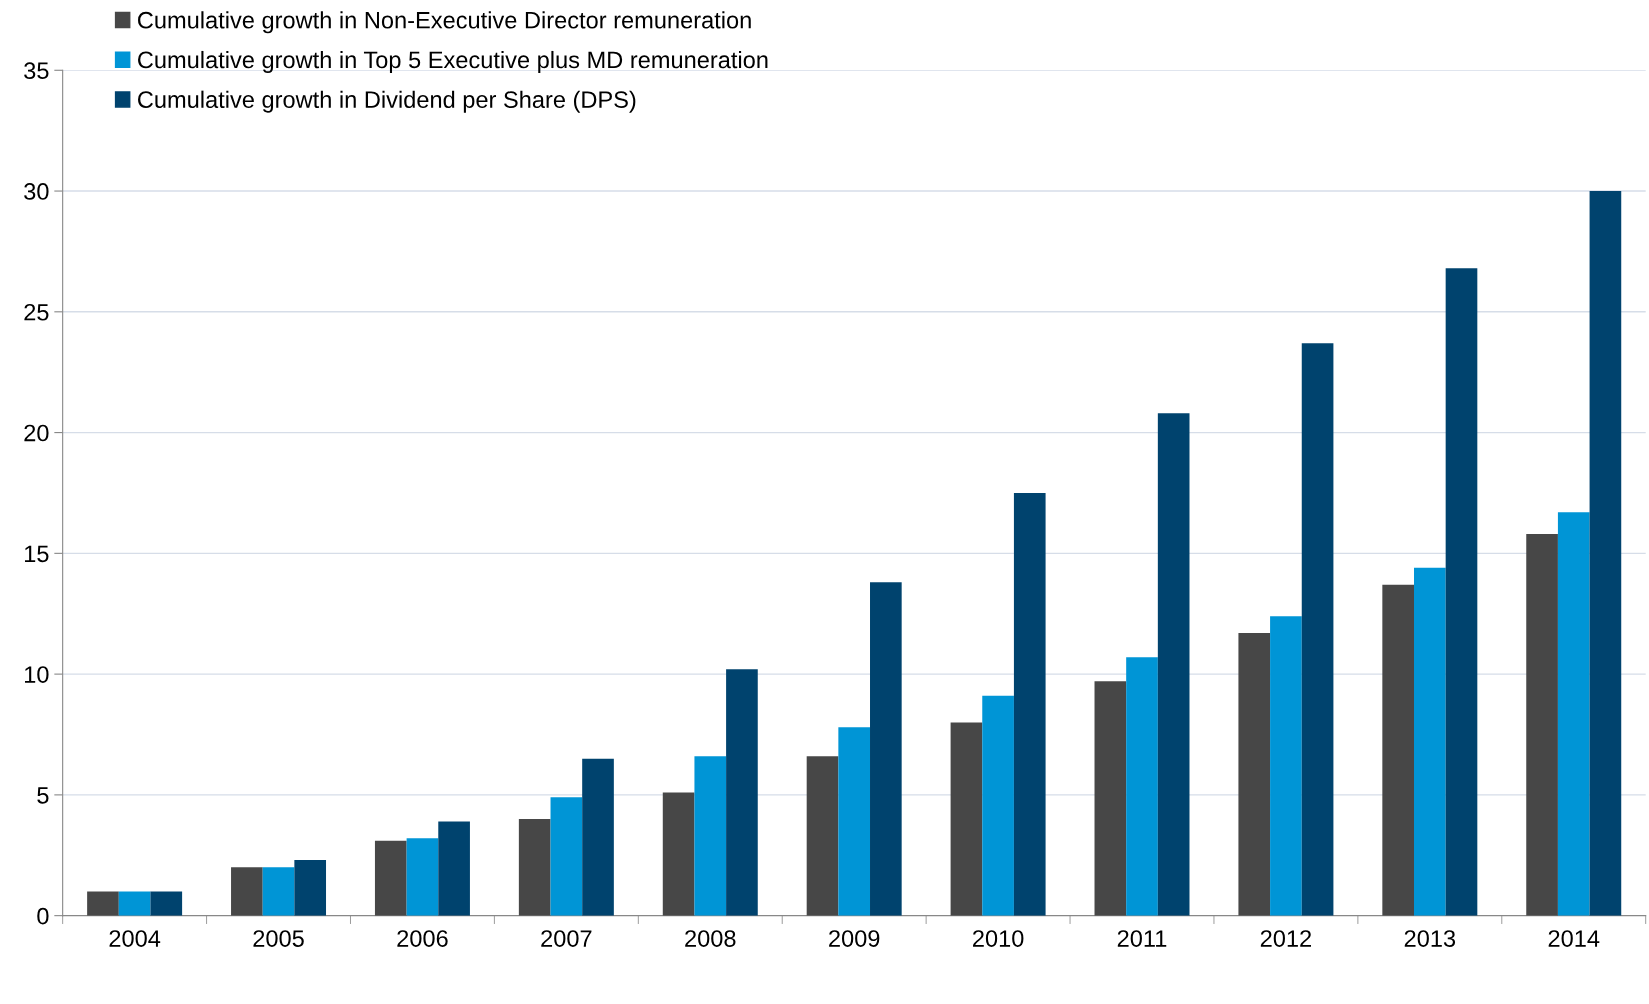  What do you see at coordinates (1430, 938) in the screenshot?
I see `x-tick-label: 2013` at bounding box center [1430, 938].